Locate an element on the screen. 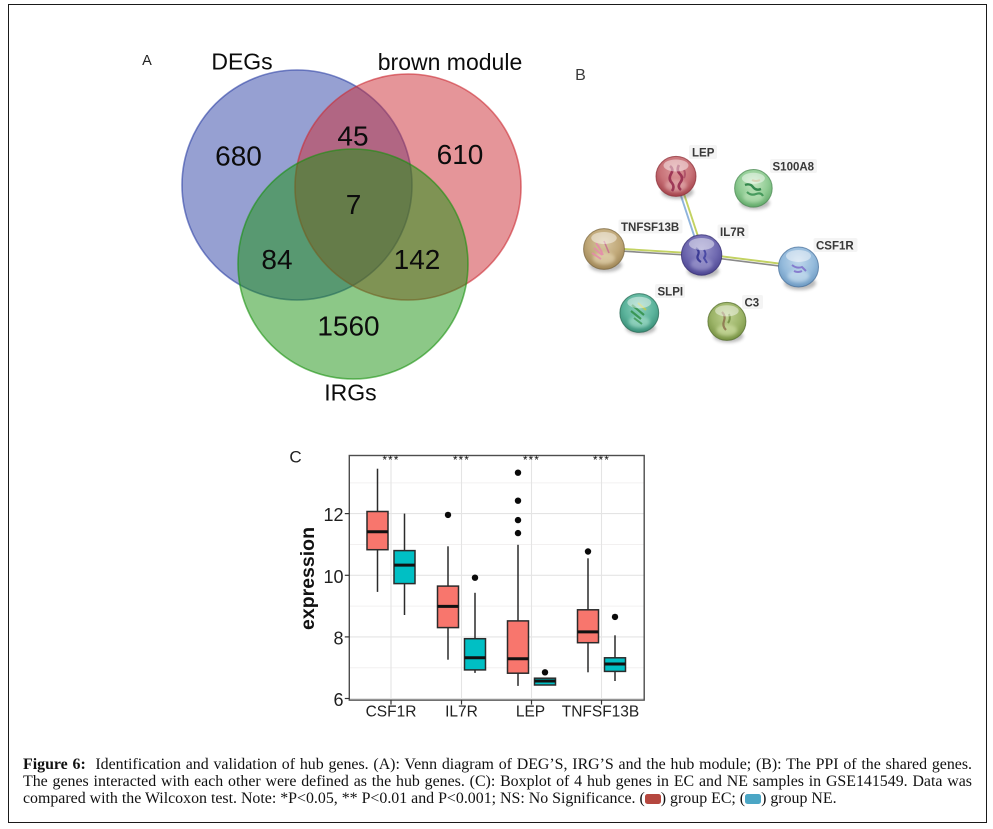 The image size is (993, 829). svg-text: DEGs is located at coordinates (241, 62).